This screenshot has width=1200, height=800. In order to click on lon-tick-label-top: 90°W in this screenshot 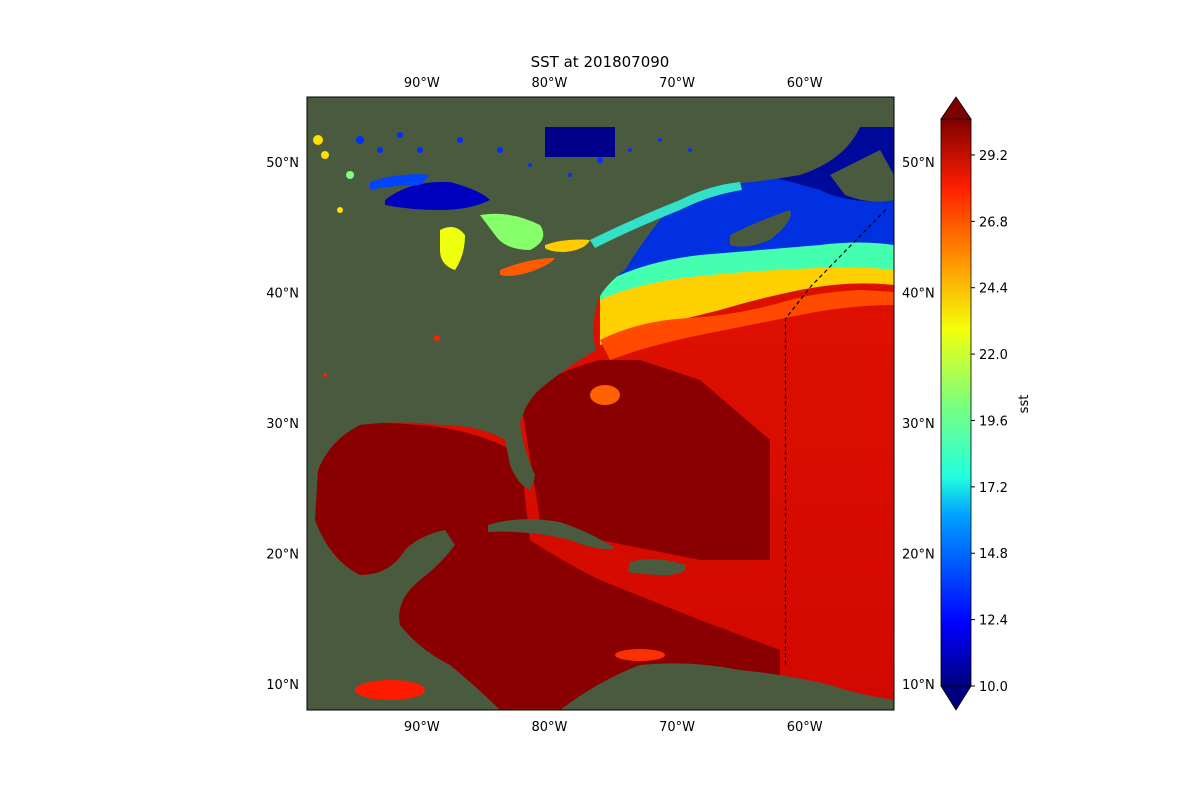, I will do `click(422, 83)`.